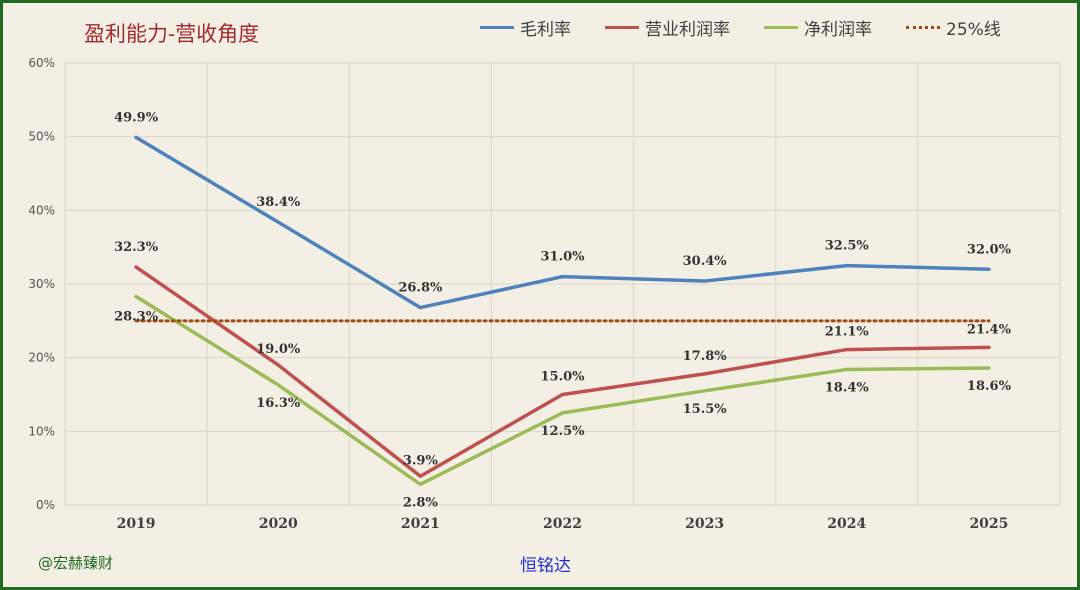 Image resolution: width=1080 pixels, height=590 pixels. Describe the element at coordinates (278, 349) in the screenshot. I see `data-label: 19.0%` at that location.